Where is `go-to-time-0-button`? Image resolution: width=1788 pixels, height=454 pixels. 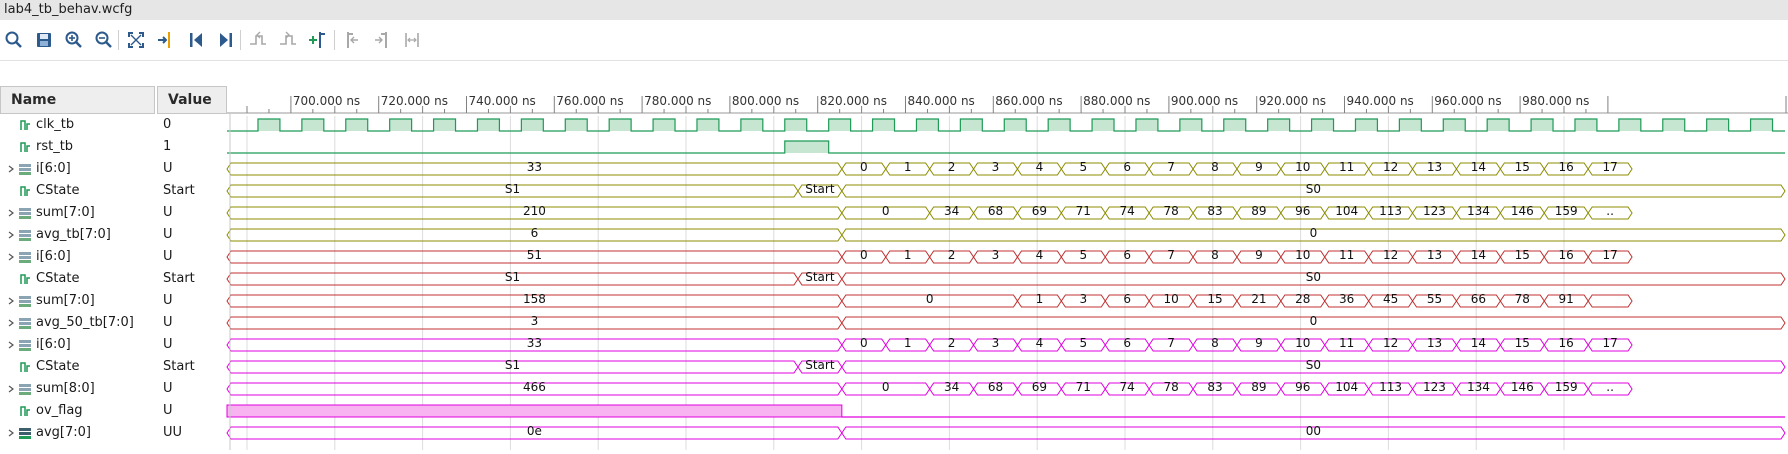
go-to-time-0-button is located at coordinates (196, 40).